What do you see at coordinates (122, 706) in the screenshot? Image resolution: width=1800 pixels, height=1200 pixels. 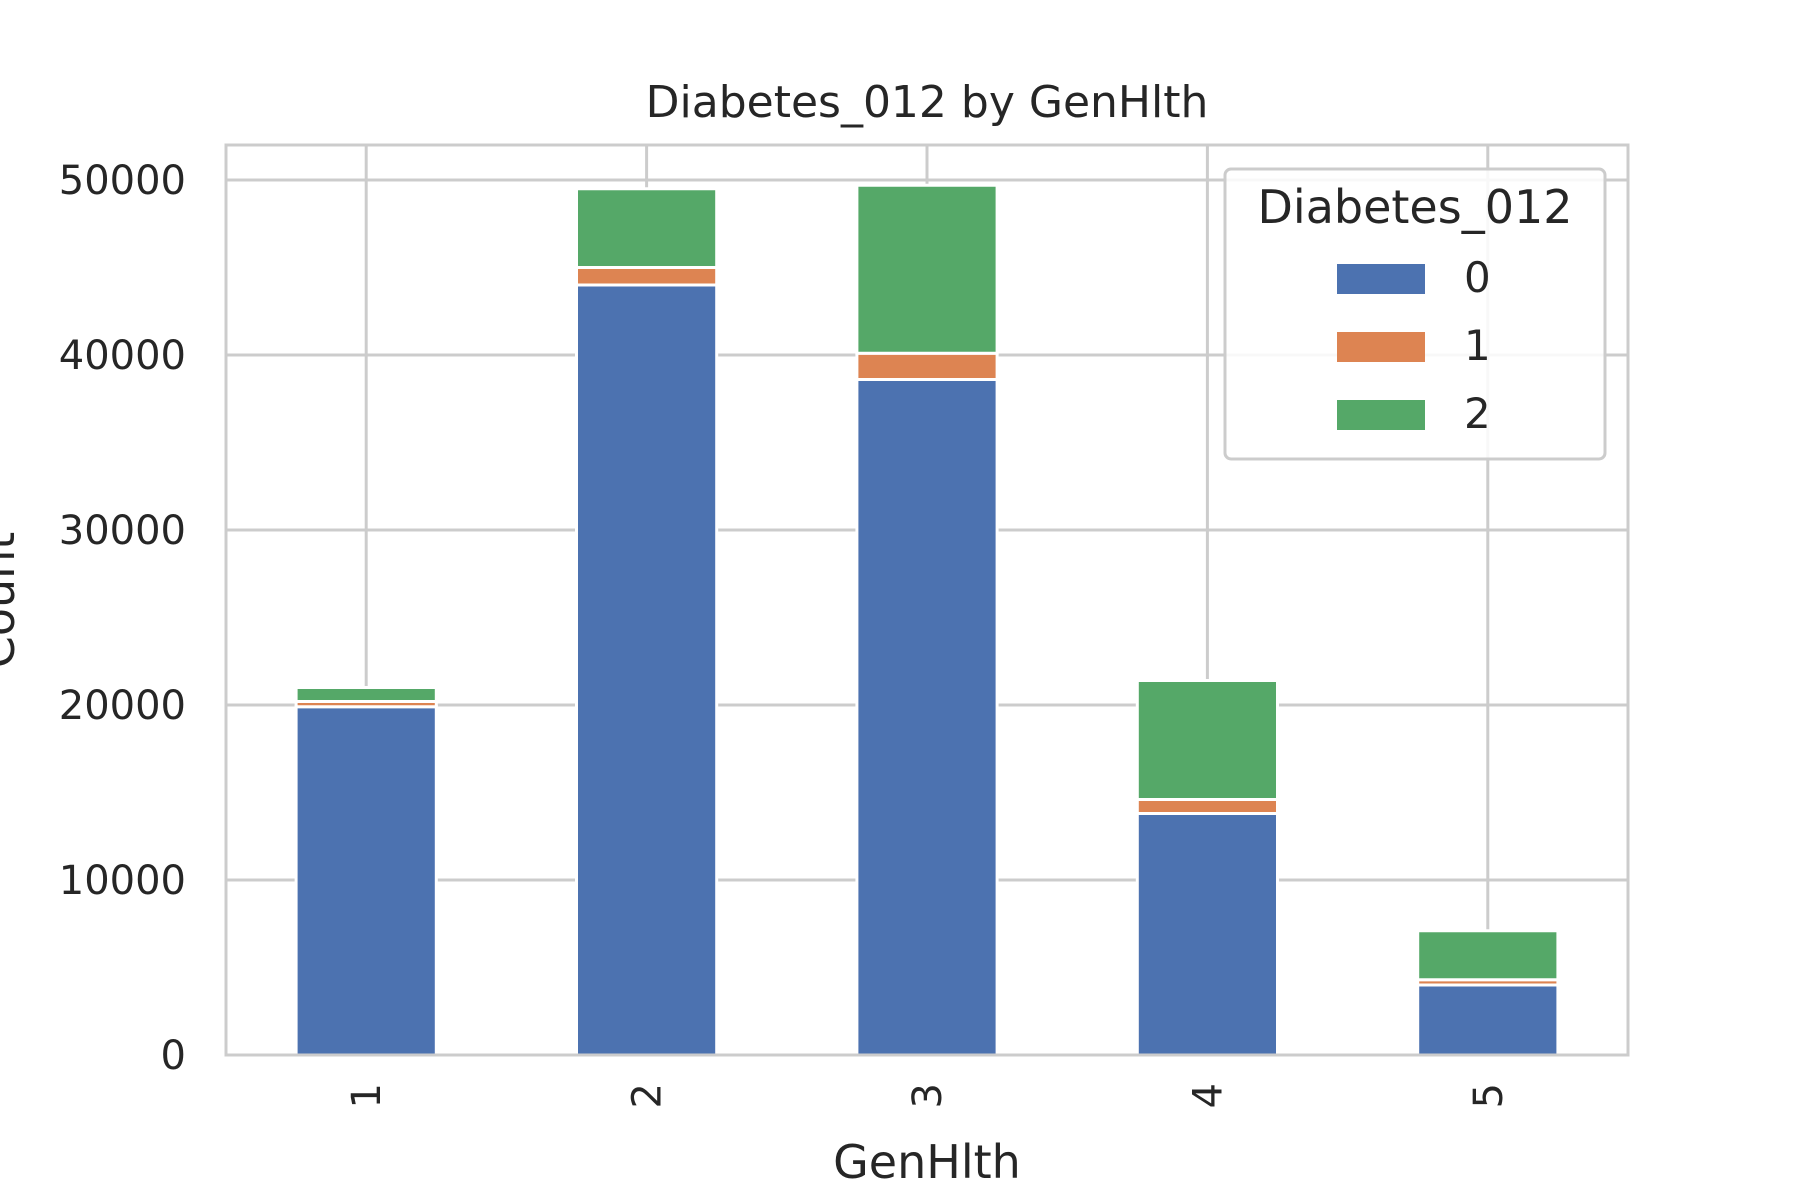 I see `y-tick-label: 20000` at bounding box center [122, 706].